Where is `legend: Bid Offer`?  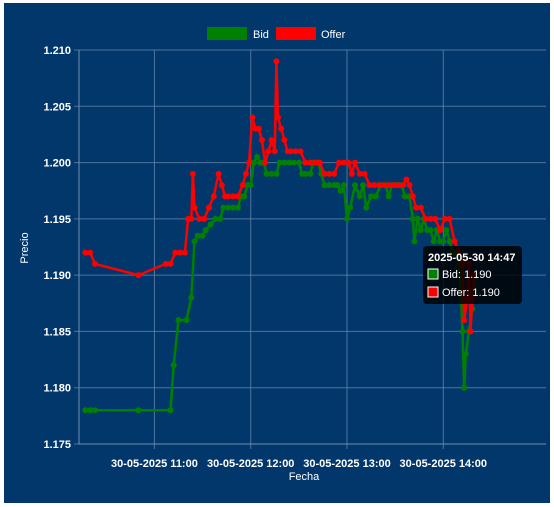 legend: Bid Offer is located at coordinates (276, 34).